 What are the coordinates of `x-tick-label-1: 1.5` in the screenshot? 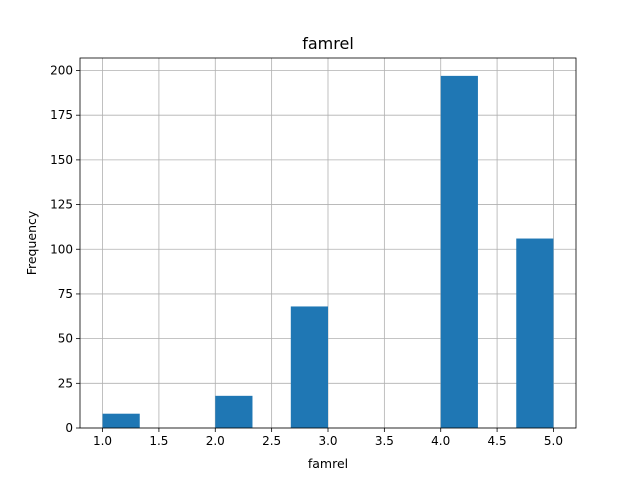 It's located at (158, 441).